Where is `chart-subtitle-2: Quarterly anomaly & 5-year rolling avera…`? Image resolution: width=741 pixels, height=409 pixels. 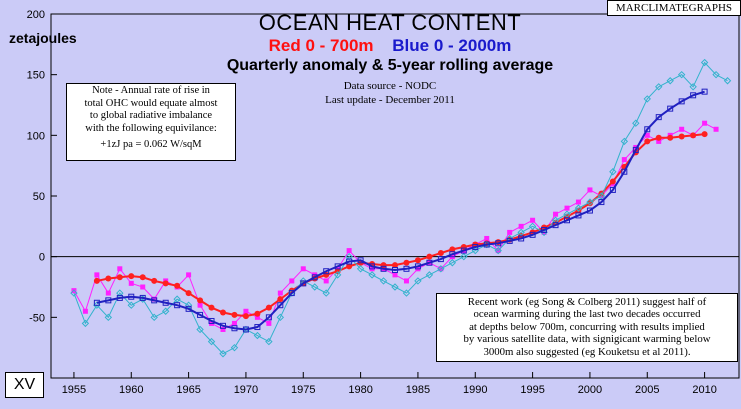 chart-subtitle-2: Quarterly anomaly & 5-year rolling avera… is located at coordinates (390, 65).